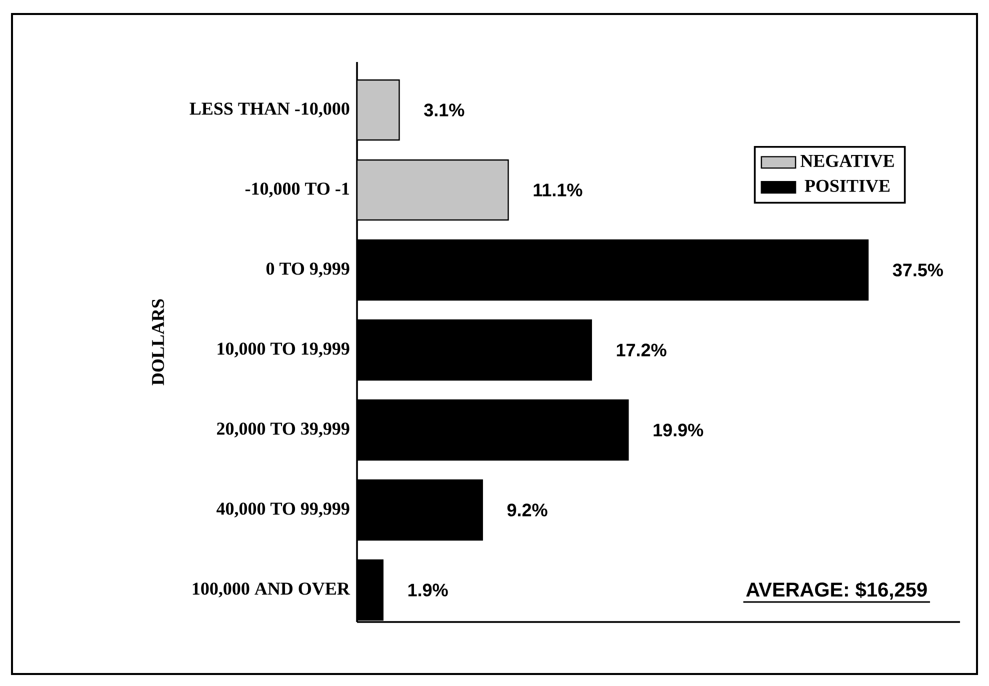 This screenshot has height=686, width=989. What do you see at coordinates (444, 110) in the screenshot?
I see `data-label: 3.1%` at bounding box center [444, 110].